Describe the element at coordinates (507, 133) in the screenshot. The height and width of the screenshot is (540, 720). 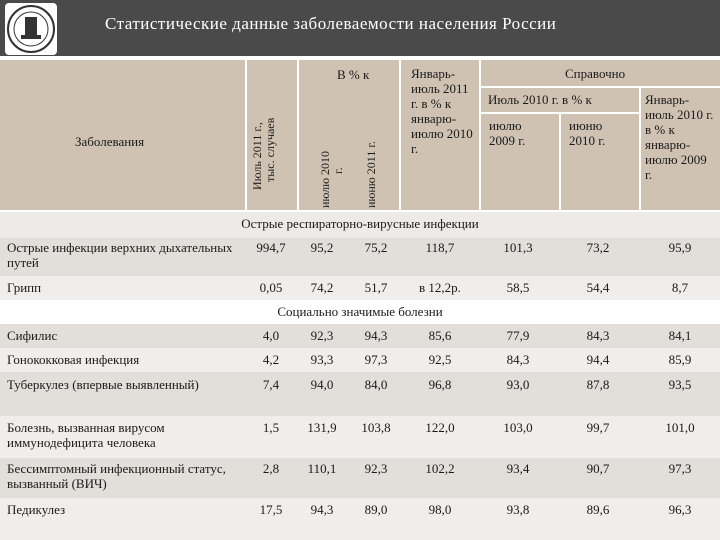
I see `header-july-2009: июлю 2009 г.` at that location.